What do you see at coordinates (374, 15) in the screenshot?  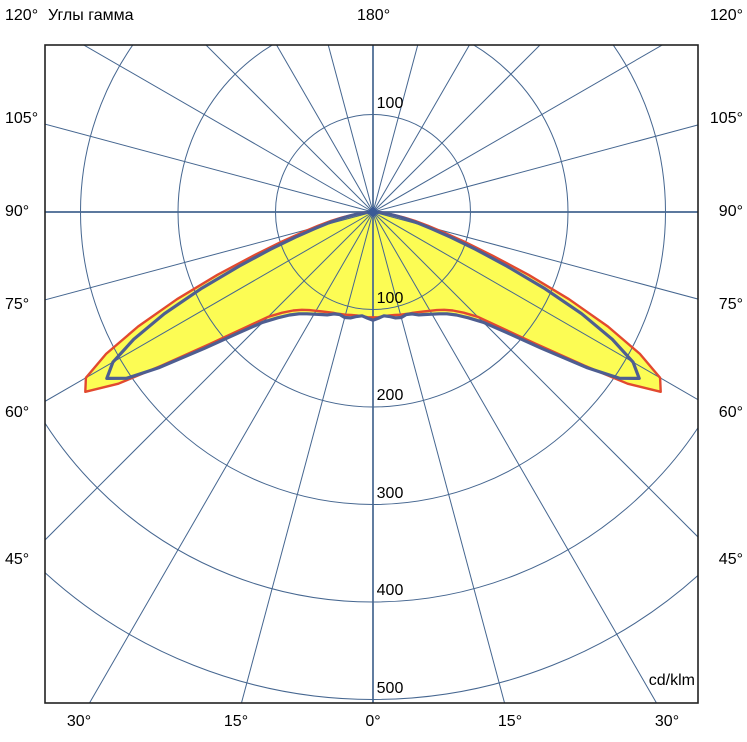 I see `top-angle-label: 180°` at bounding box center [374, 15].